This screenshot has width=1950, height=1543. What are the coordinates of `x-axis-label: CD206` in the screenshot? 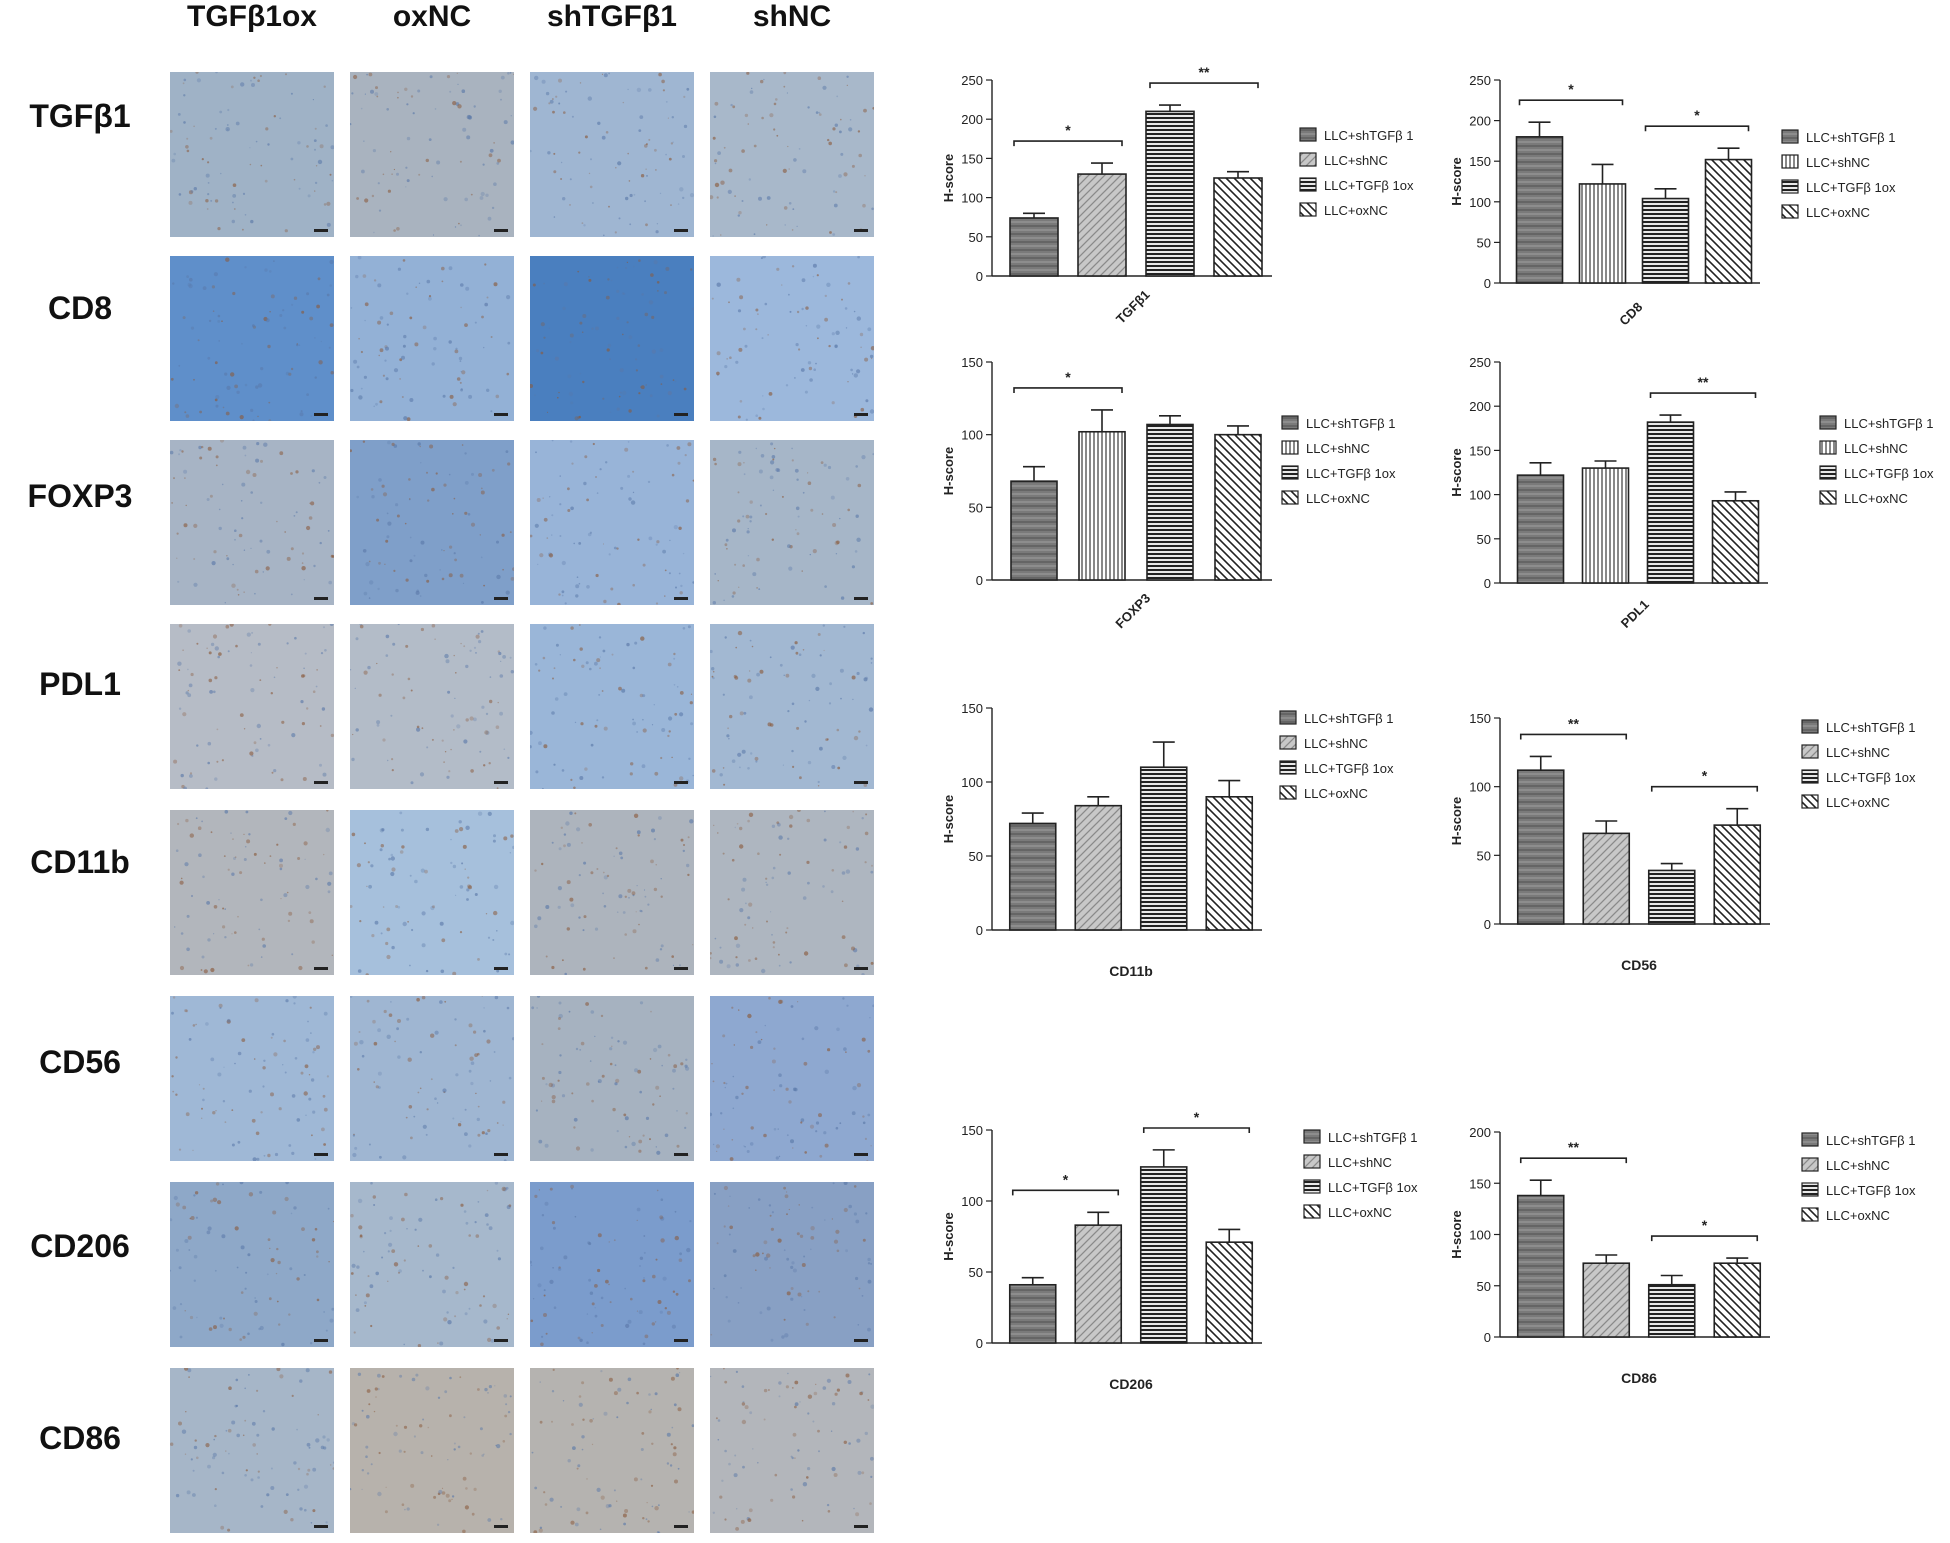 It's located at (1131, 1384).